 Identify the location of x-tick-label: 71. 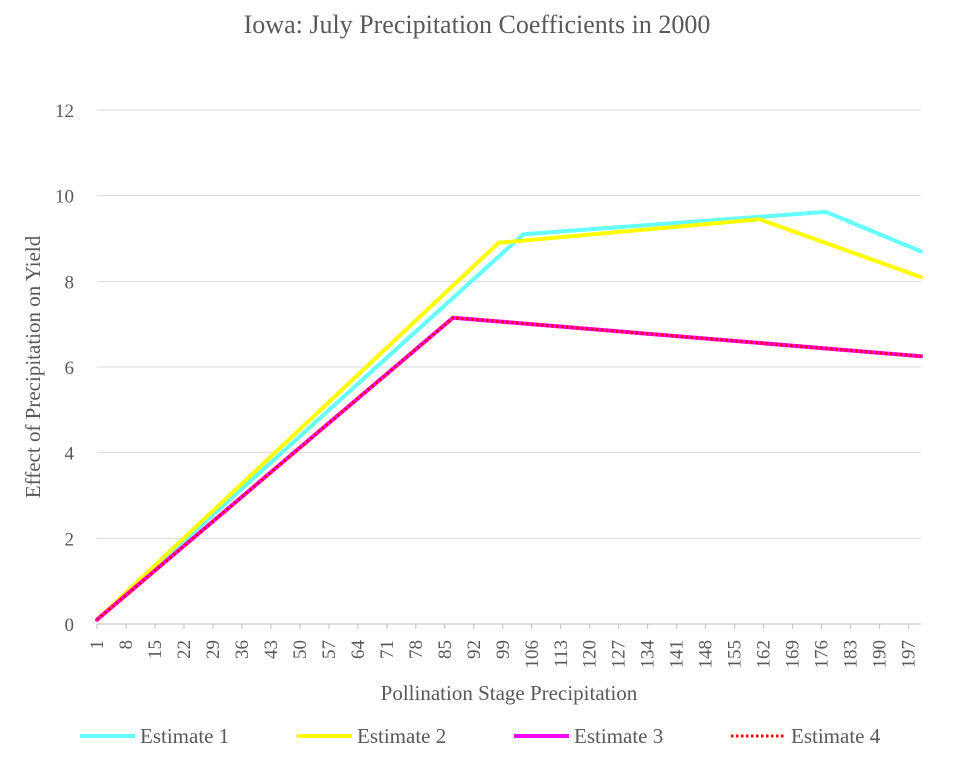
(387, 649).